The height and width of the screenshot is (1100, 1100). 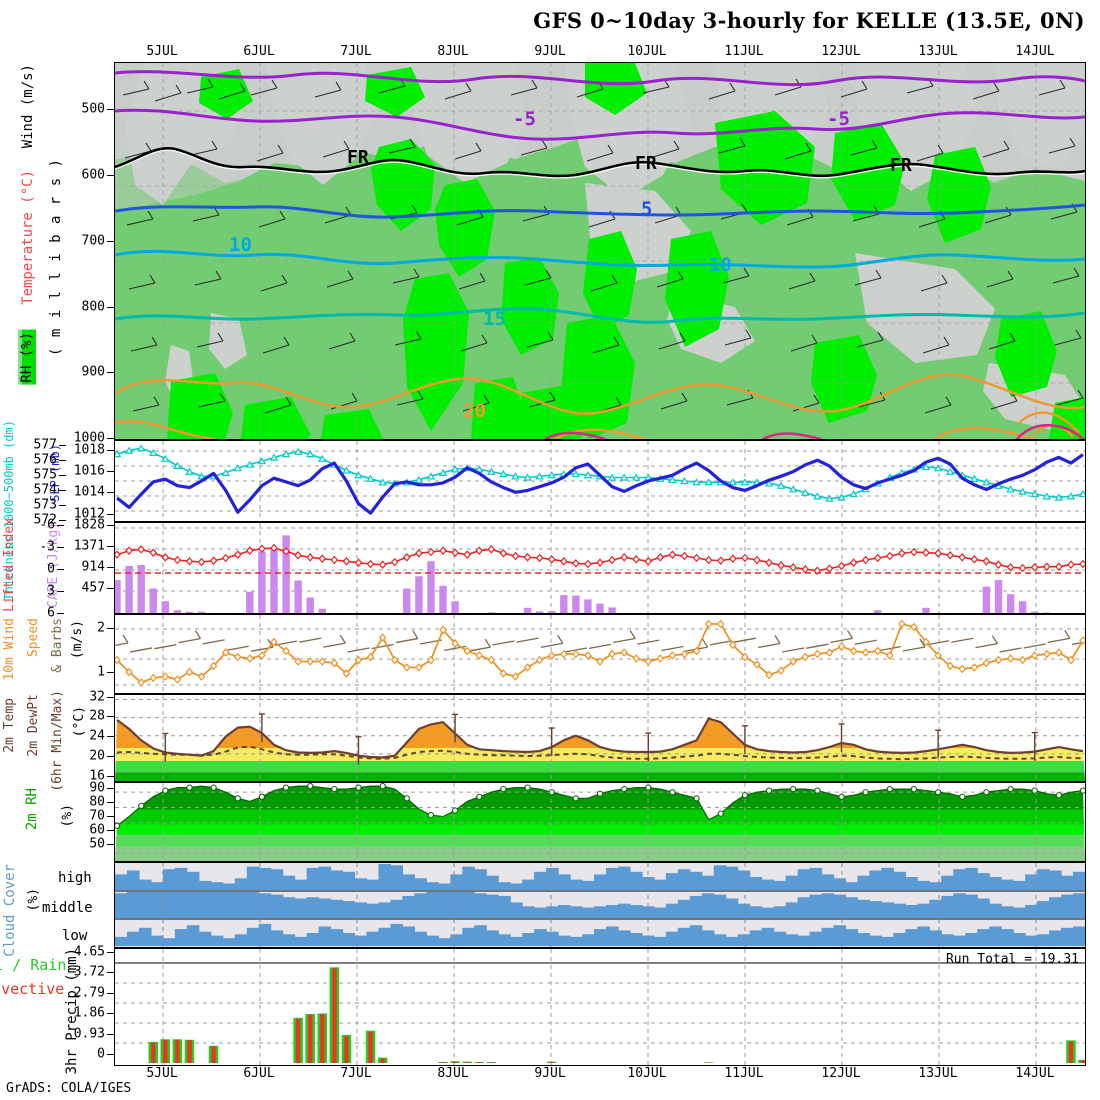 I want to click on svg-text: FR, so click(x=901, y=165).